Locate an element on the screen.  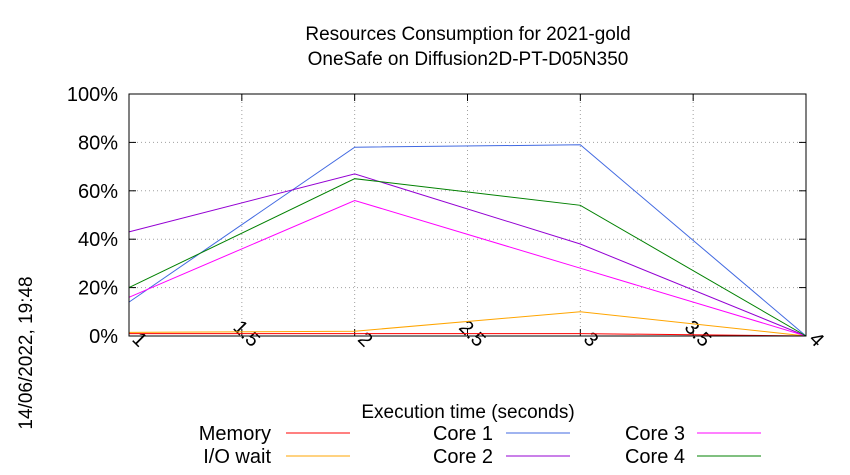
legend-label-core-4: Core 4 is located at coordinates (655, 457).